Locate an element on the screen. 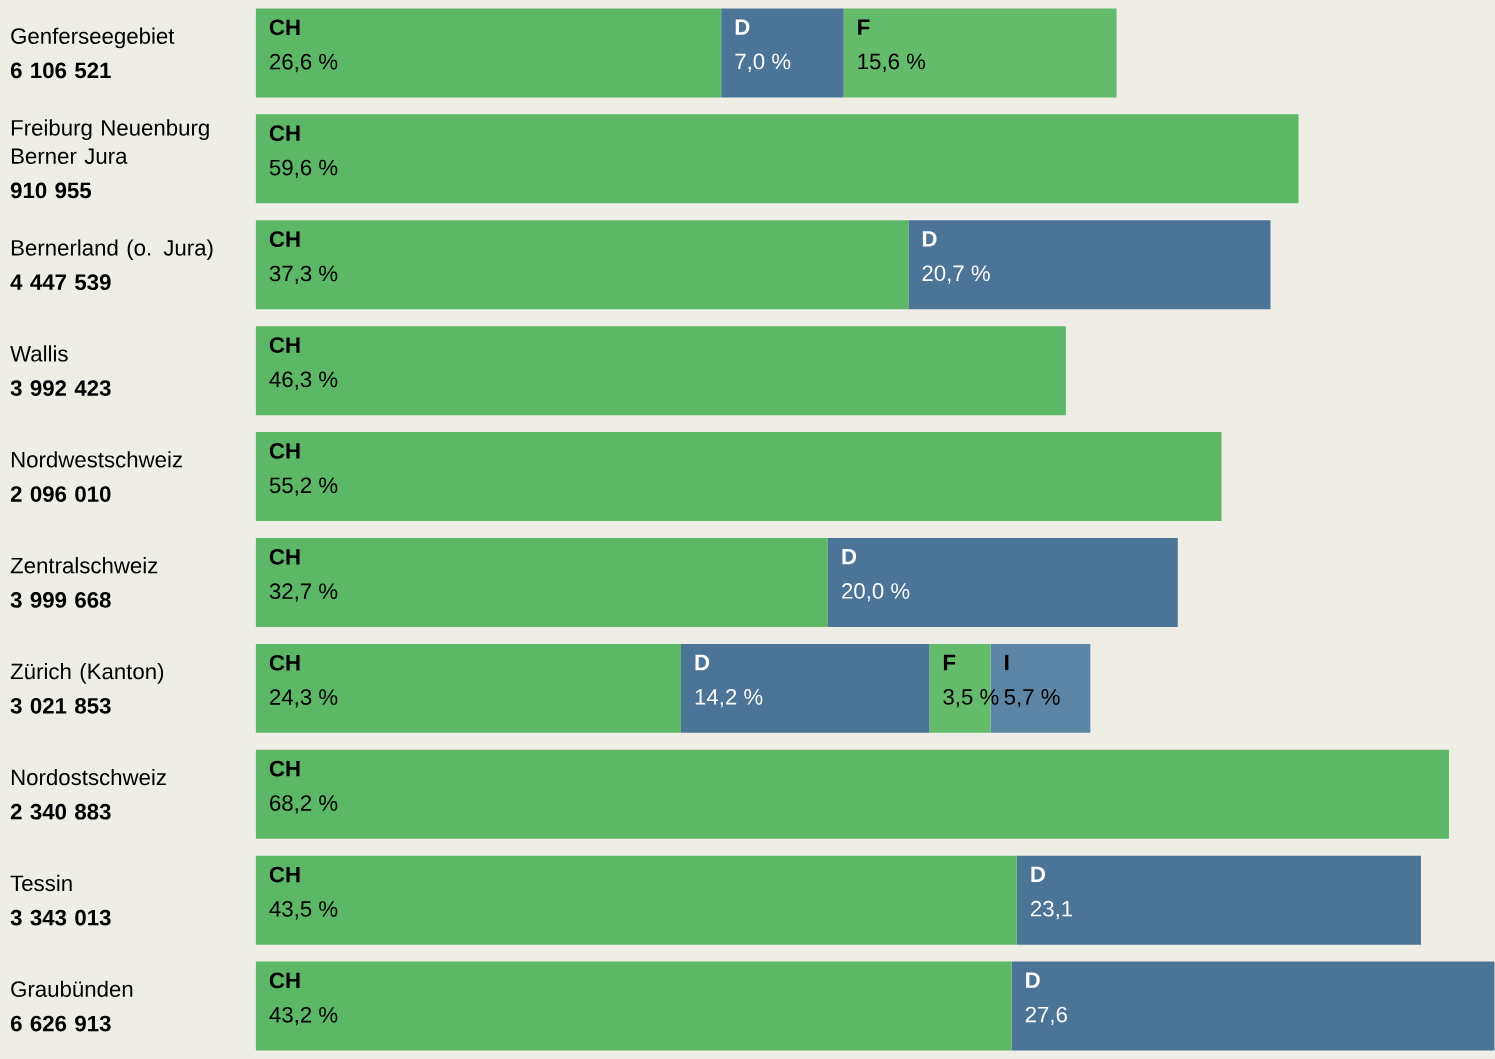 This screenshot has width=1495, height=1059. y-tick-label: Zentralschweiz is located at coordinates (84, 565).